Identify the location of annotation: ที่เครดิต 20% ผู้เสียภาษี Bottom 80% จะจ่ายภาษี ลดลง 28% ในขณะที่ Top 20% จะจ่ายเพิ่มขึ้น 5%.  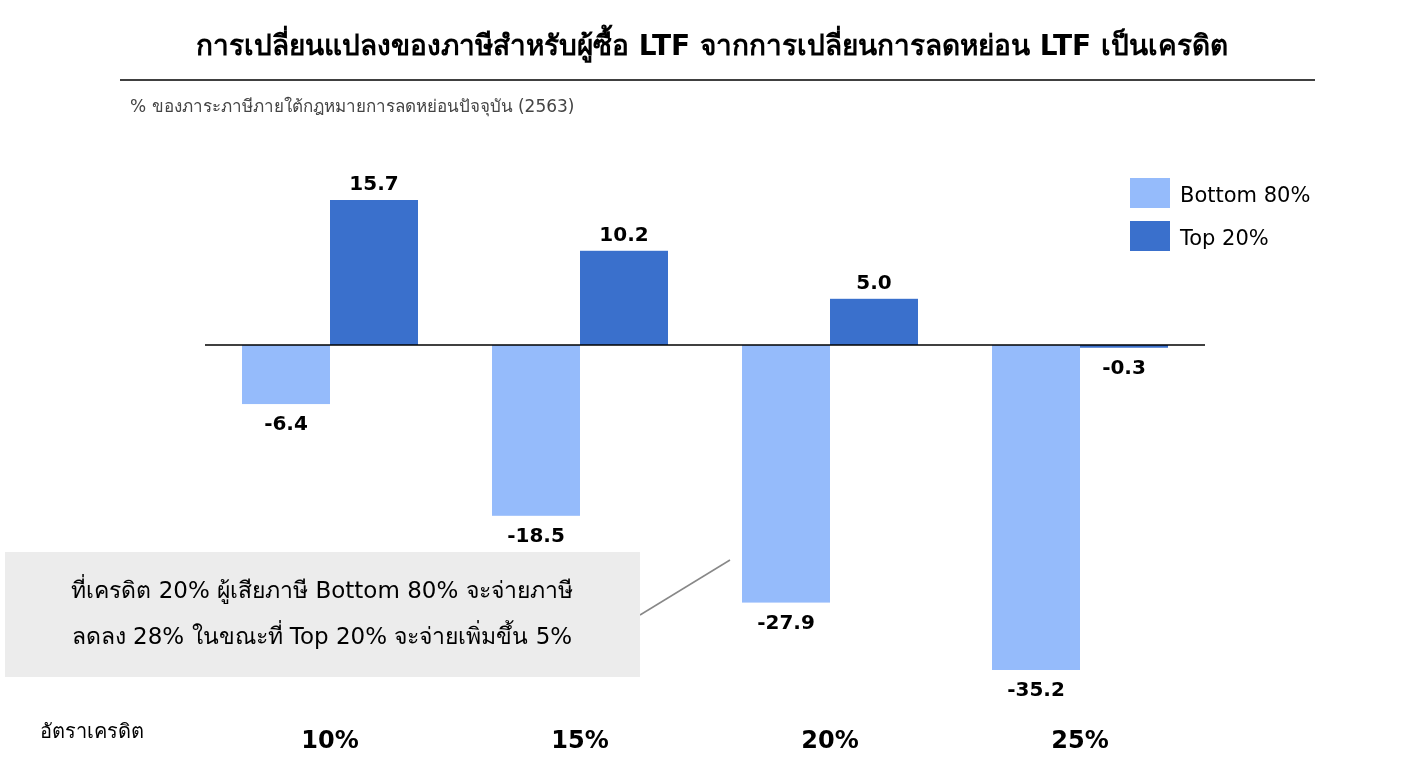
(322, 611).